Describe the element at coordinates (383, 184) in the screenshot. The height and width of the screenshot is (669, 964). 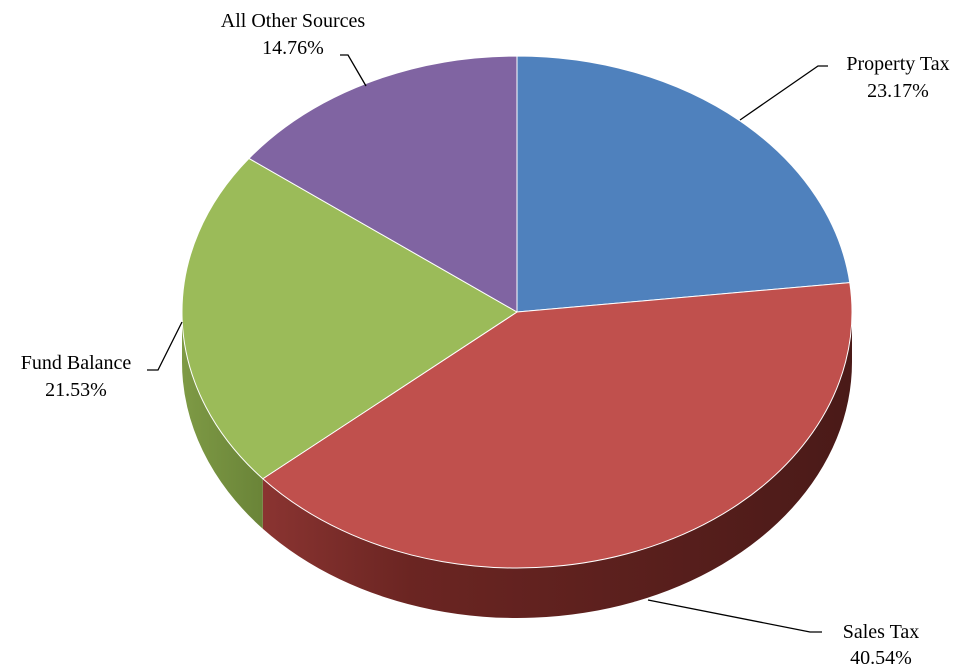
I see `slice-all-other-sources` at that location.